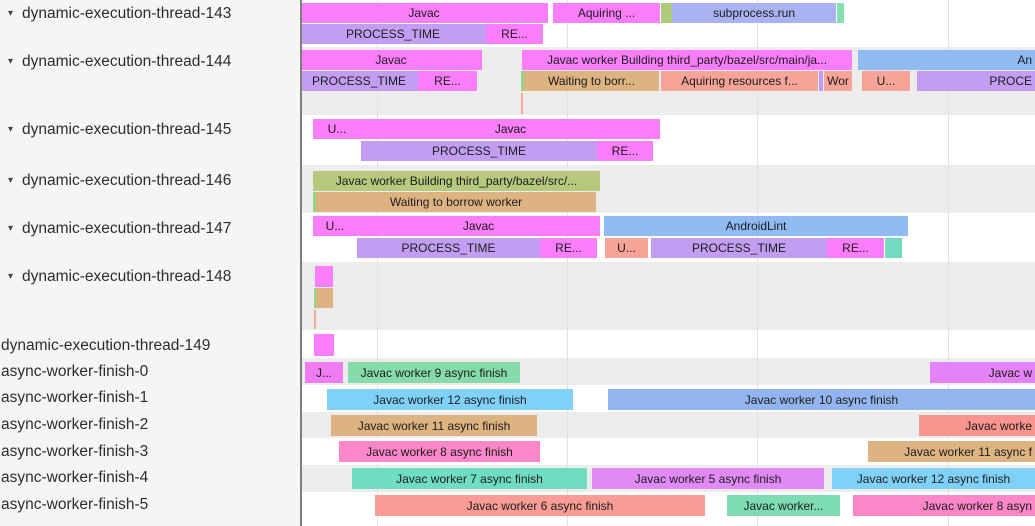 This screenshot has width=1035, height=526. I want to click on row-header: dynamic-execution-thread-149, so click(105, 346).